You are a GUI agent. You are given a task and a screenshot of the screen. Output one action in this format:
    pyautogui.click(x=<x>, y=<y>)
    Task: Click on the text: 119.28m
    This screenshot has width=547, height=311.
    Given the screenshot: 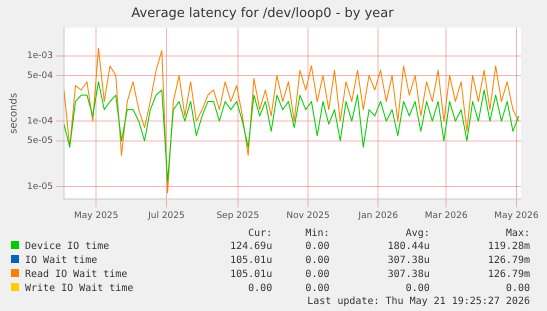 What is the action you would take?
    pyautogui.click(x=508, y=247)
    